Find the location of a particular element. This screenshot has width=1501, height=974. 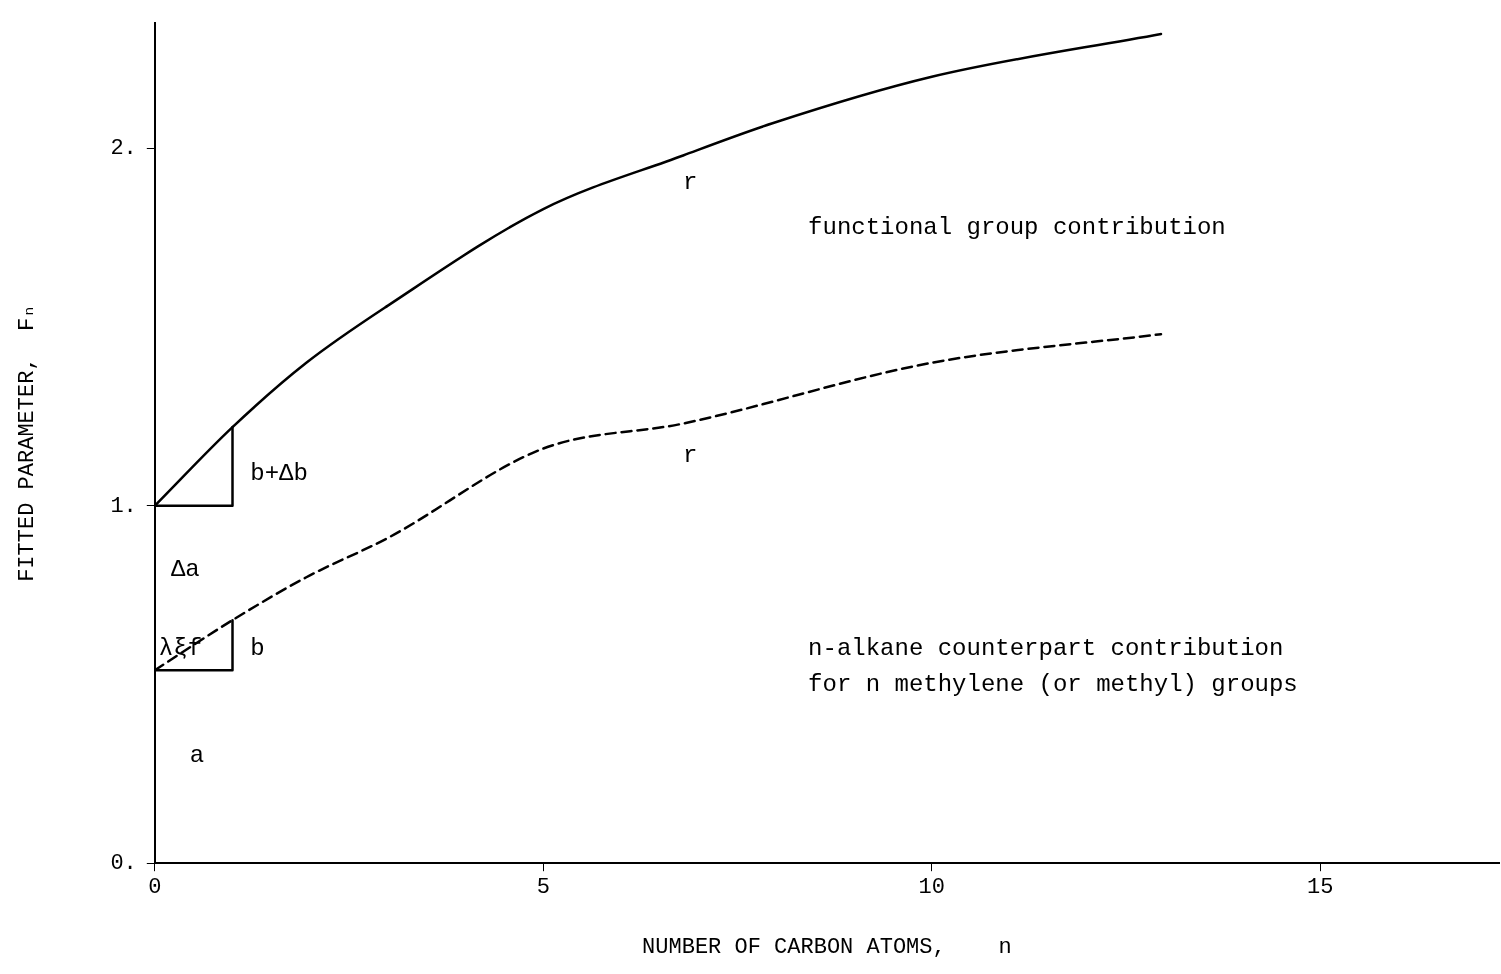

x-tick-label: 10 is located at coordinates (931, 888).